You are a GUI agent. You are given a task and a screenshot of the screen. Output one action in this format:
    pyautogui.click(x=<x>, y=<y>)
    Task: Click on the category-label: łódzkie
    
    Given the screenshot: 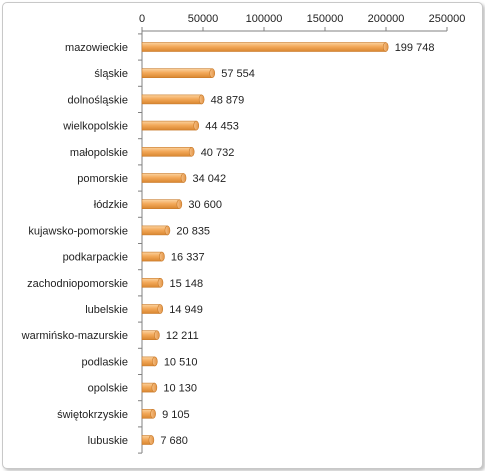 What is the action you would take?
    pyautogui.click(x=111, y=205)
    